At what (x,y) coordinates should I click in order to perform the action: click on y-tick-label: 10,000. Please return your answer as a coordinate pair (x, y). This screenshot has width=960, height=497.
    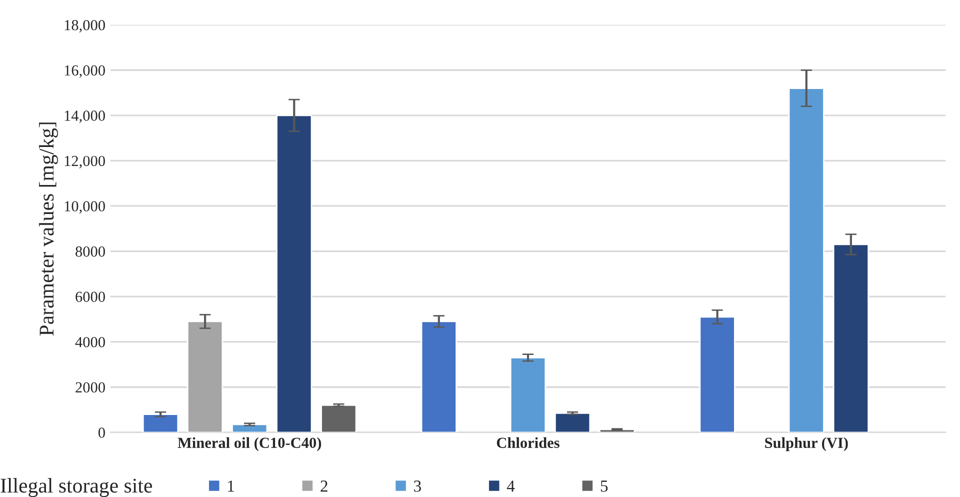
    Looking at the image, I should click on (84, 207).